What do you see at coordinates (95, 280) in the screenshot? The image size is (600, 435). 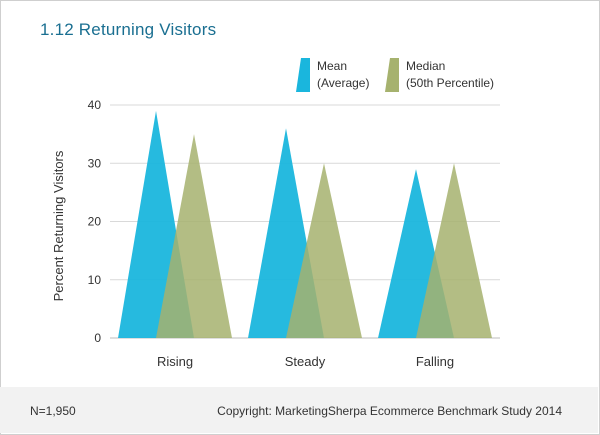 I see `y-tick-label: 10` at bounding box center [95, 280].